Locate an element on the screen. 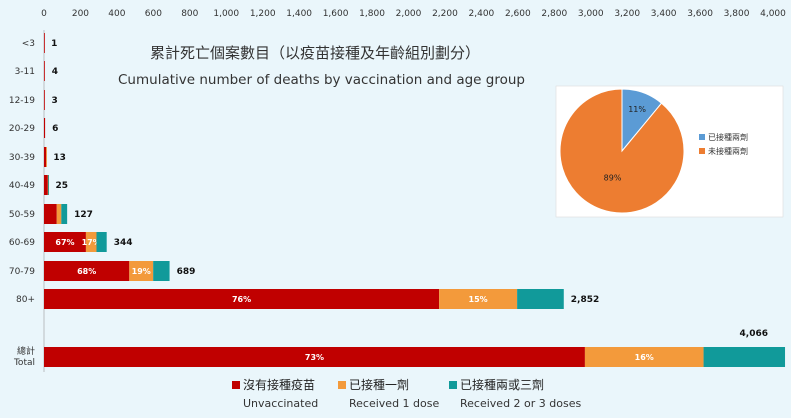  bar-total-label: 3 is located at coordinates (55, 101).